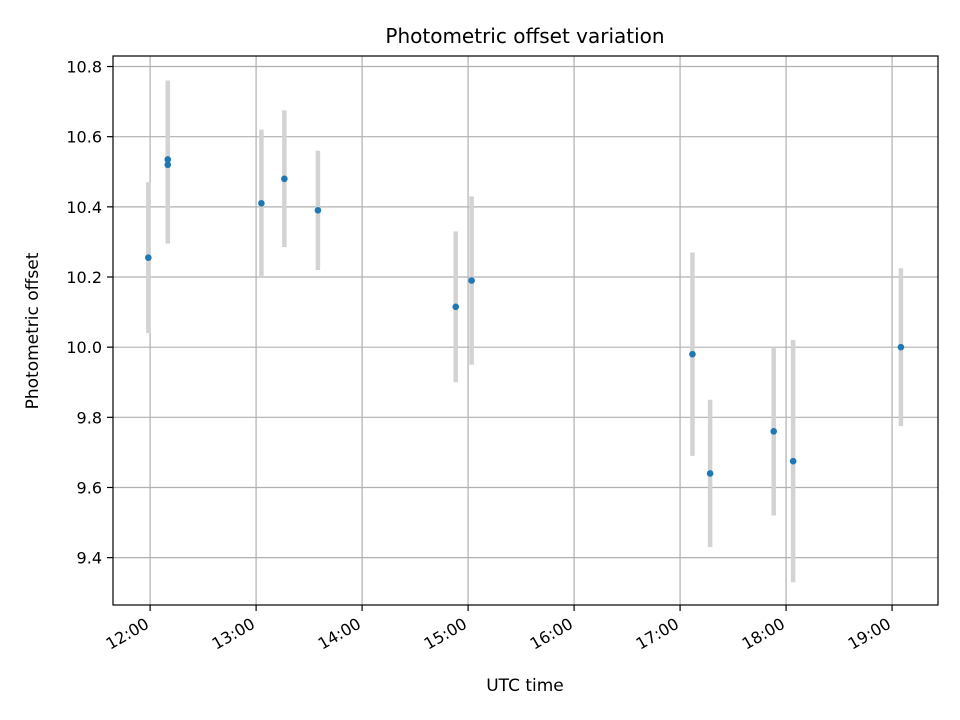 This screenshot has height=720, width=960. What do you see at coordinates (84, 277) in the screenshot?
I see `y-tick-label: 10.2` at bounding box center [84, 277].